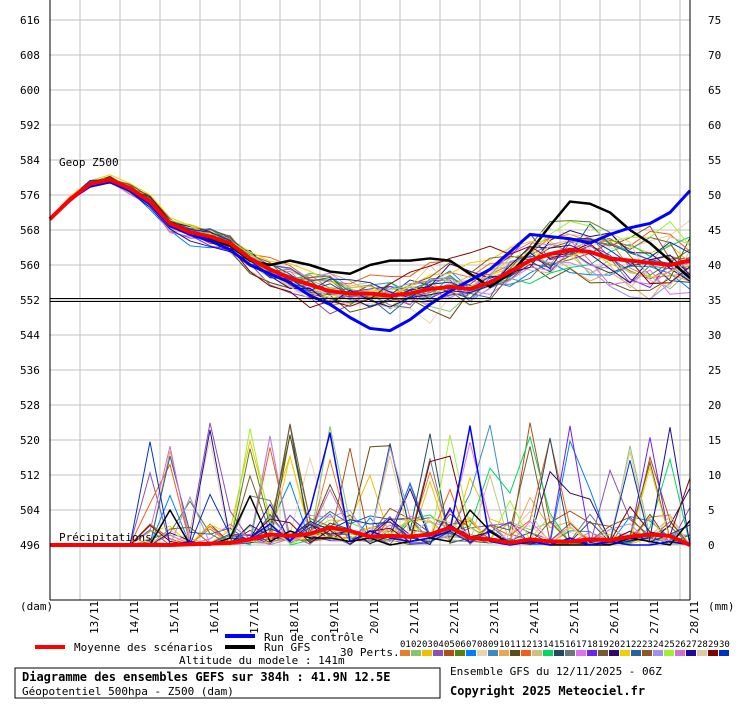 The image size is (740, 704). What do you see at coordinates (713, 645) in the screenshot?
I see `perturbation-id-label: 29` at bounding box center [713, 645].